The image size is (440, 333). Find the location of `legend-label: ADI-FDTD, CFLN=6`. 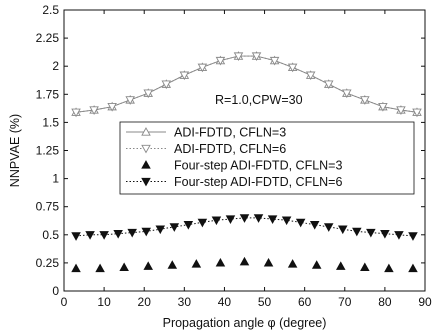

legend-label: ADI-FDTD, CFLN=6 is located at coordinates (230, 149).